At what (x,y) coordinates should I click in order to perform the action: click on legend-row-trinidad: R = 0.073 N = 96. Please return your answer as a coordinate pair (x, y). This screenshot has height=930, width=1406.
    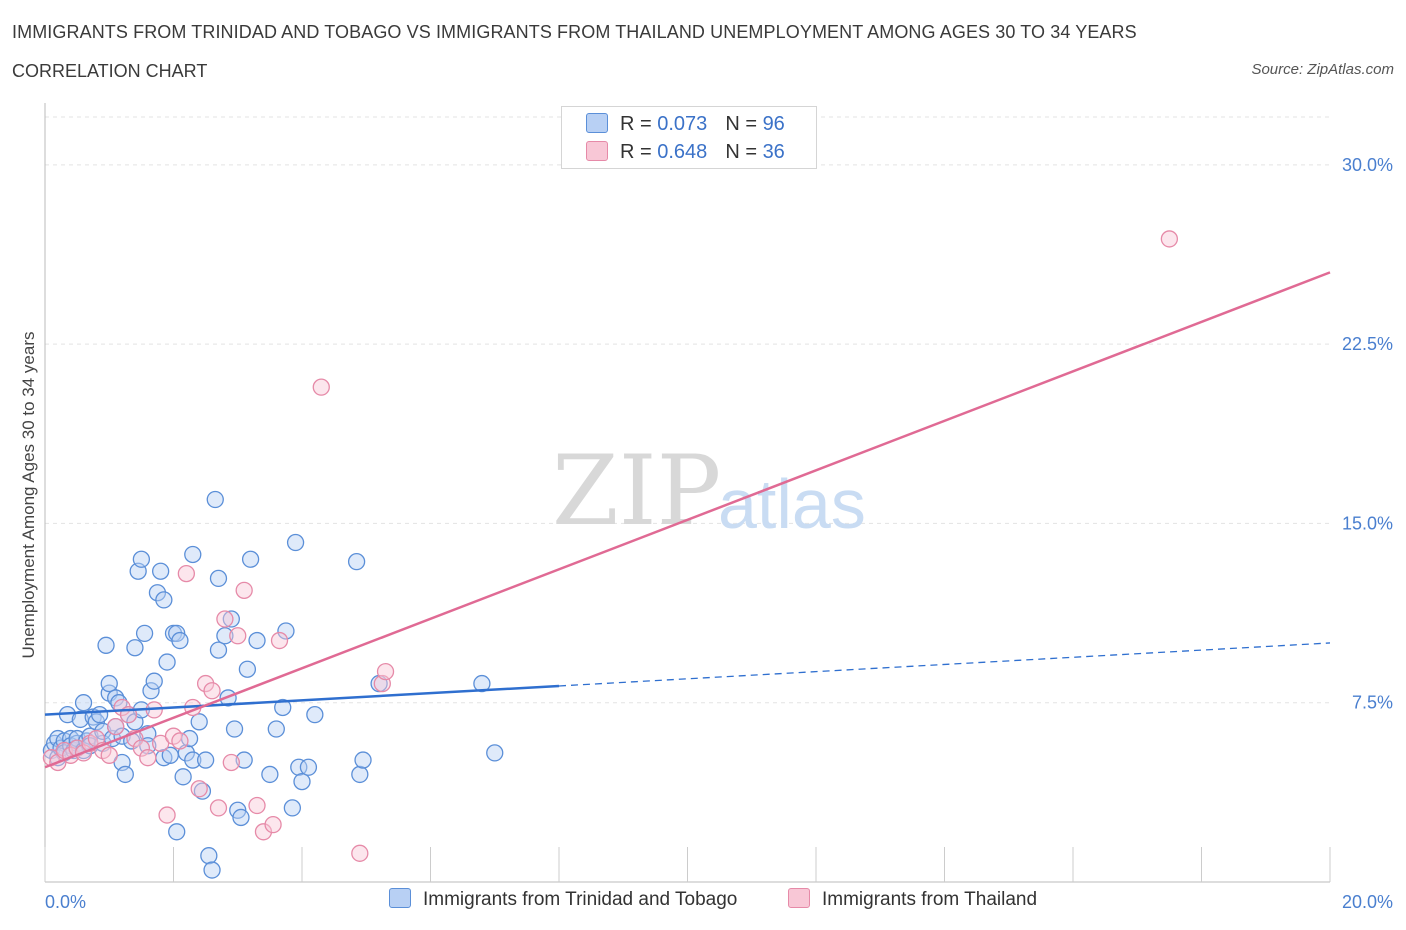
    Looking at the image, I should click on (685, 125).